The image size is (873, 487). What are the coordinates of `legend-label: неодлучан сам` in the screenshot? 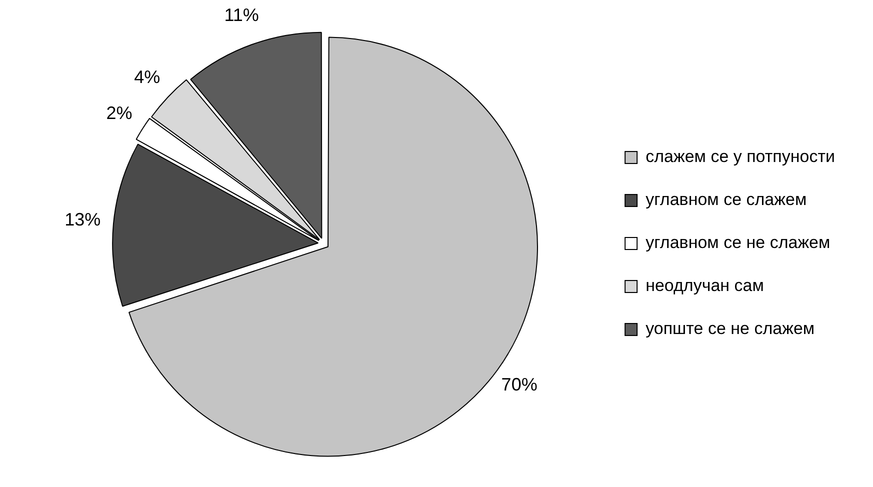 It's located at (705, 286).